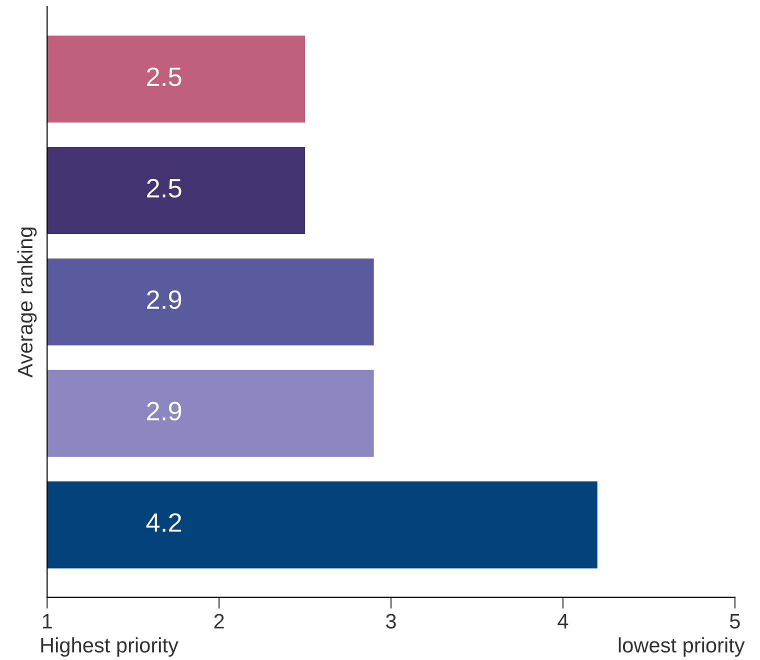 This screenshot has width=760, height=660. I want to click on x-tick-label: 1, so click(47, 621).